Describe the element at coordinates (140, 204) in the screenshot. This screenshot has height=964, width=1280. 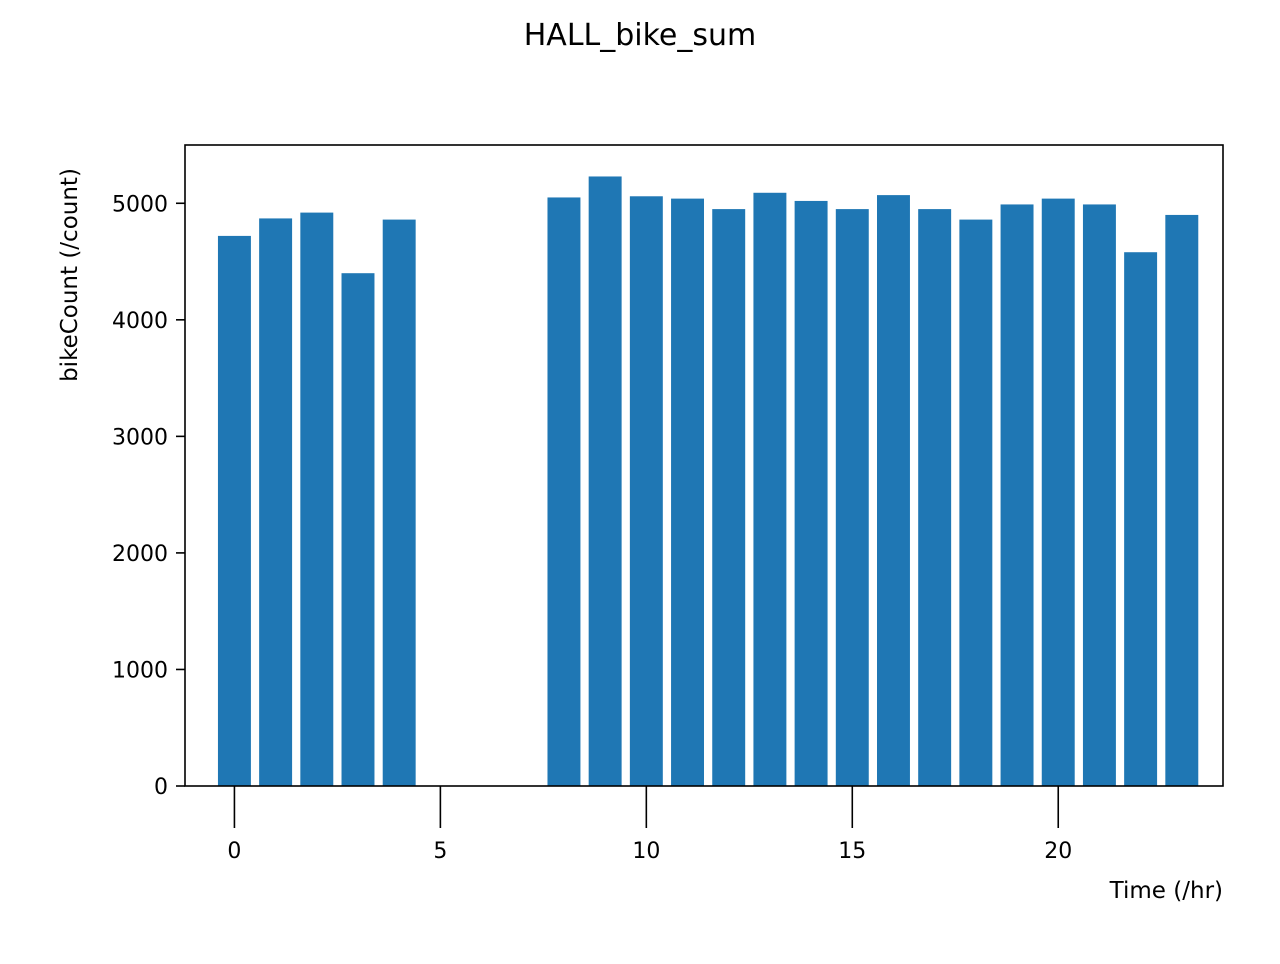
I see `y-tick-label: 5000` at that location.